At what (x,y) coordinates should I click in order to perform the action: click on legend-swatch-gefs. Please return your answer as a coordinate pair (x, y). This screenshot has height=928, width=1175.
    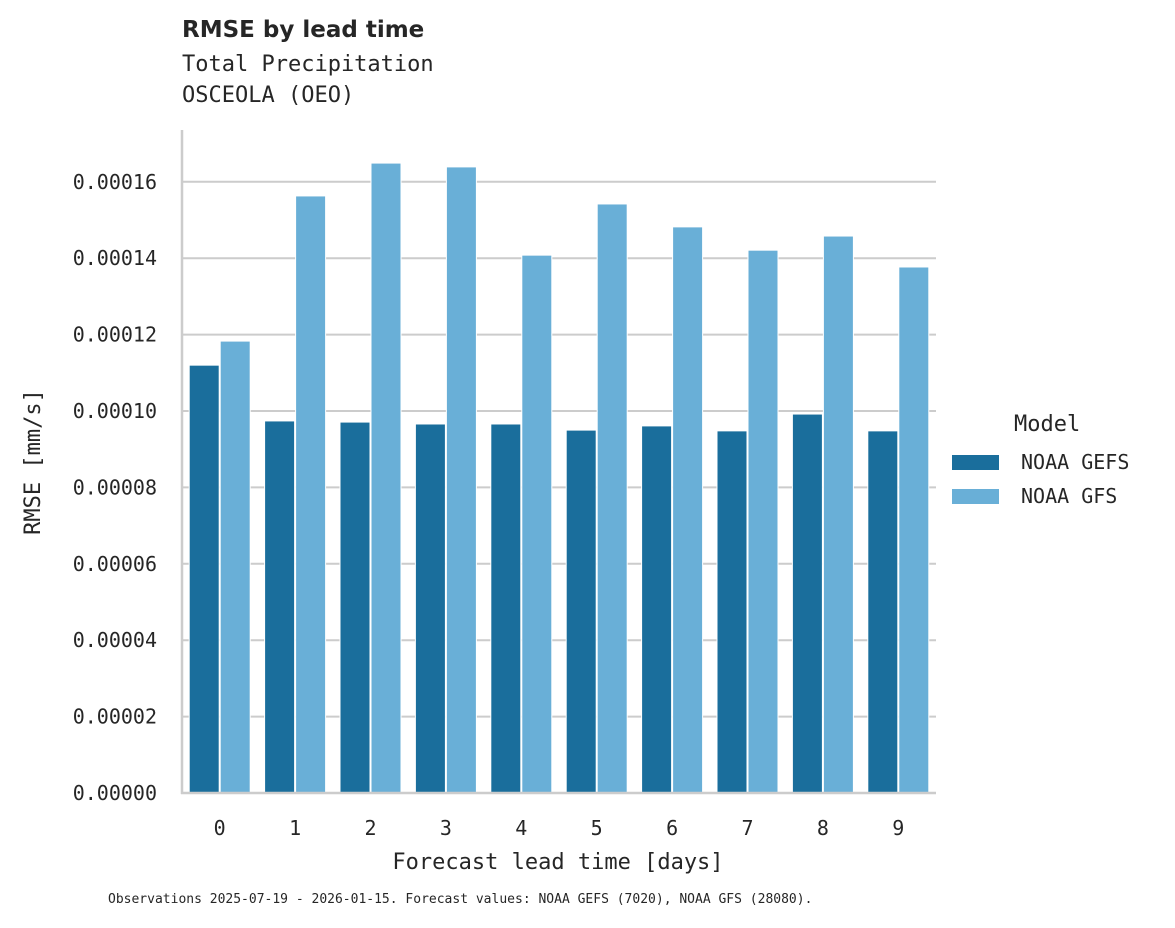
    Looking at the image, I should click on (975, 462).